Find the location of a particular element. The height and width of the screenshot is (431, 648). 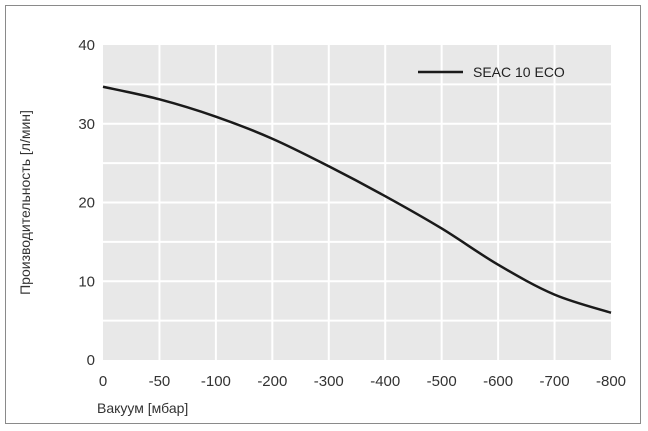

legend: SEAC 10 ECO is located at coordinates (491, 72).